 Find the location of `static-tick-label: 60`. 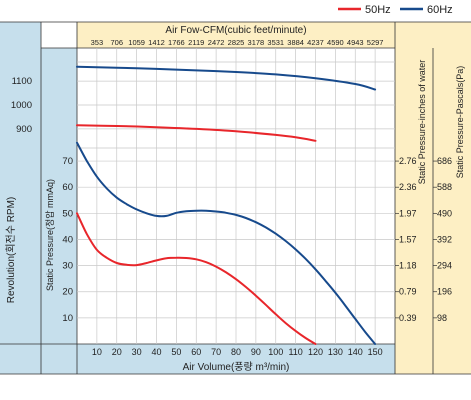

static-tick-label: 60 is located at coordinates (67, 187).